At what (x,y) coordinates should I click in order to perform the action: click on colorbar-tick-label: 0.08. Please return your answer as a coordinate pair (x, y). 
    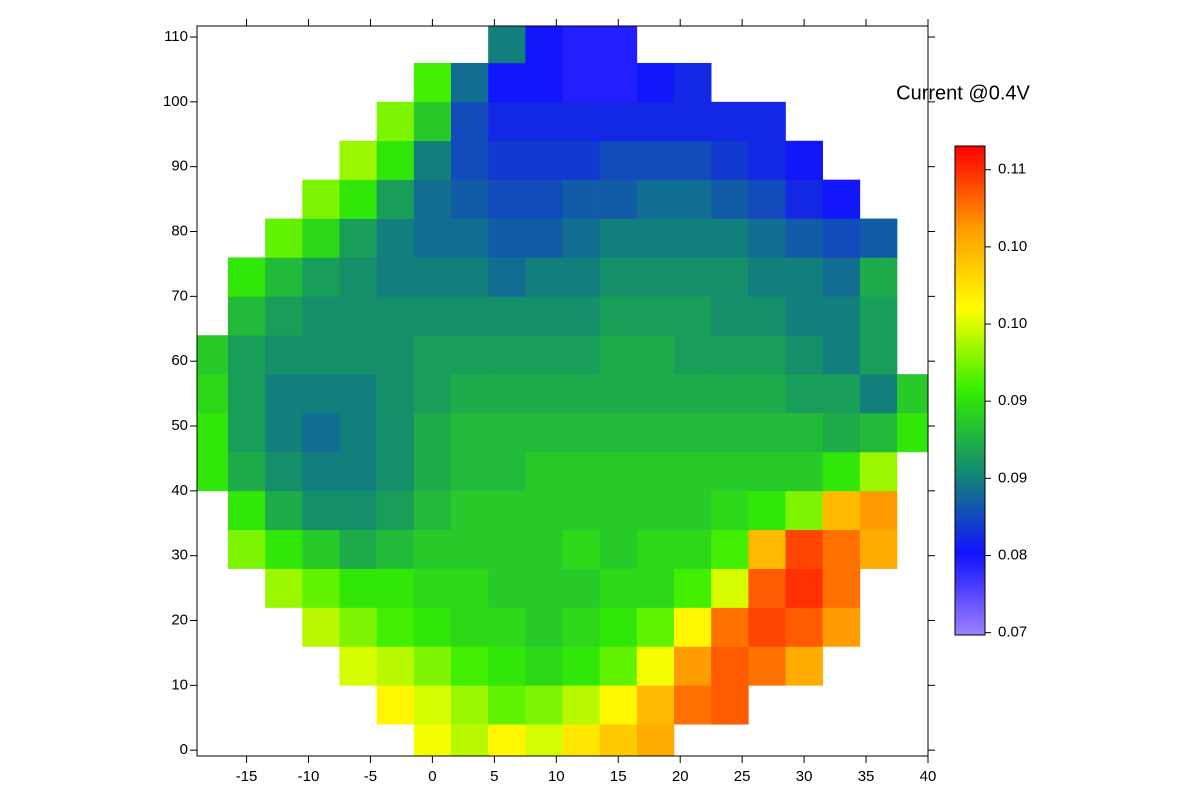
    Looking at the image, I should click on (1012, 554).